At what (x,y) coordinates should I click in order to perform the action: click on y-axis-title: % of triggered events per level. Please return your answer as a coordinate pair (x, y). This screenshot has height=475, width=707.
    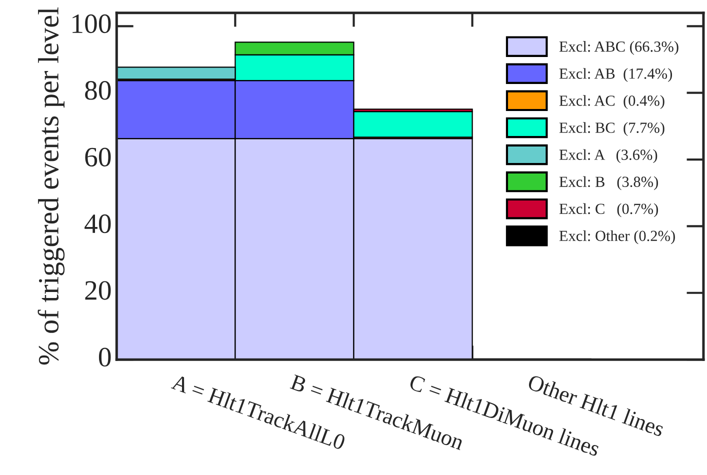
    Looking at the image, I should click on (51, 186).